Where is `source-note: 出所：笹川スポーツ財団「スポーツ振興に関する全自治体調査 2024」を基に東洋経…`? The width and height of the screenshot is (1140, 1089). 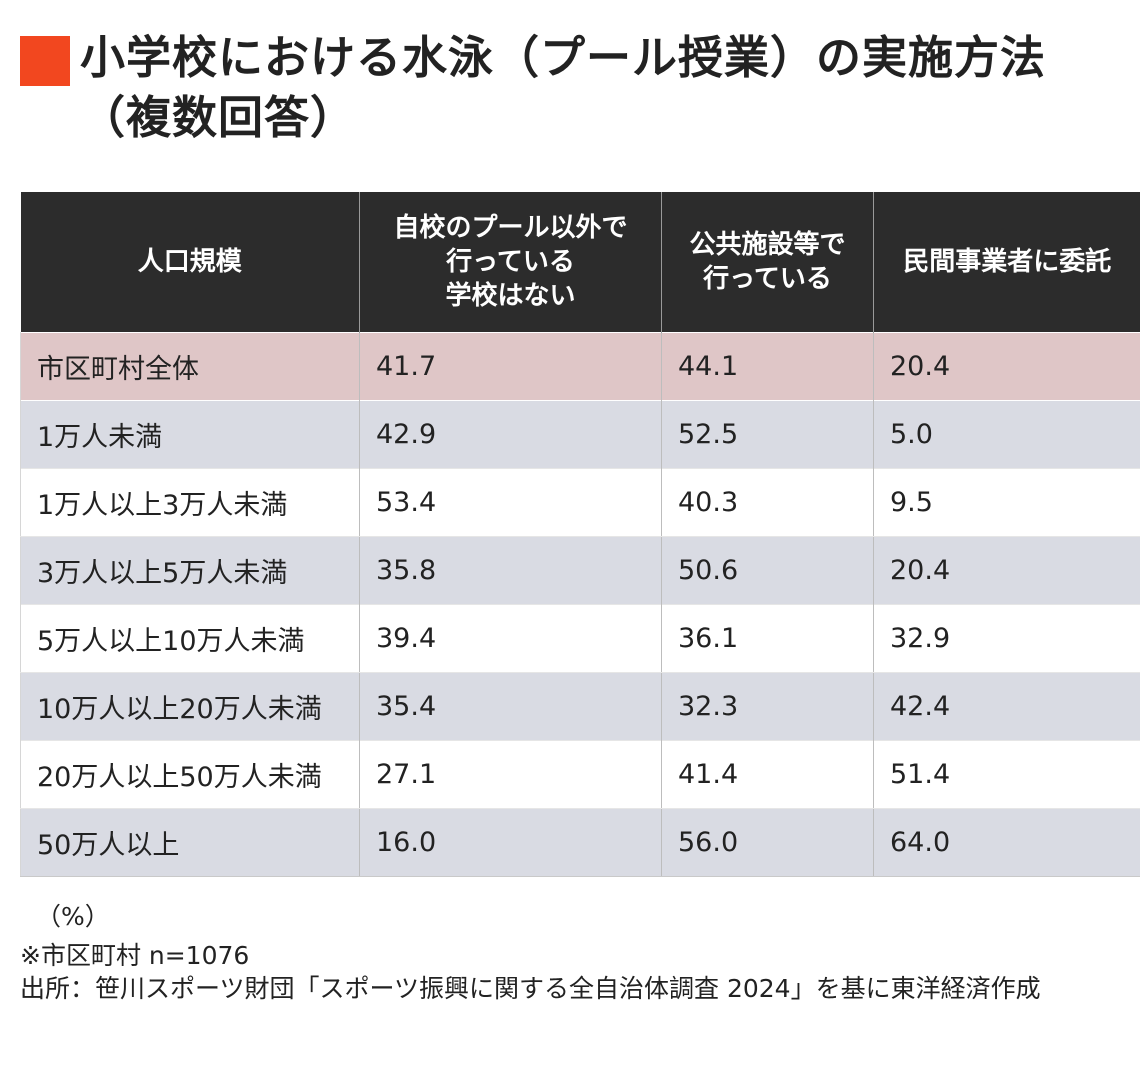
source-note: 出所：笹川スポーツ財団「スポーツ振興に関する全自治体調査 2024」を基に東洋経… is located at coordinates (530, 988).